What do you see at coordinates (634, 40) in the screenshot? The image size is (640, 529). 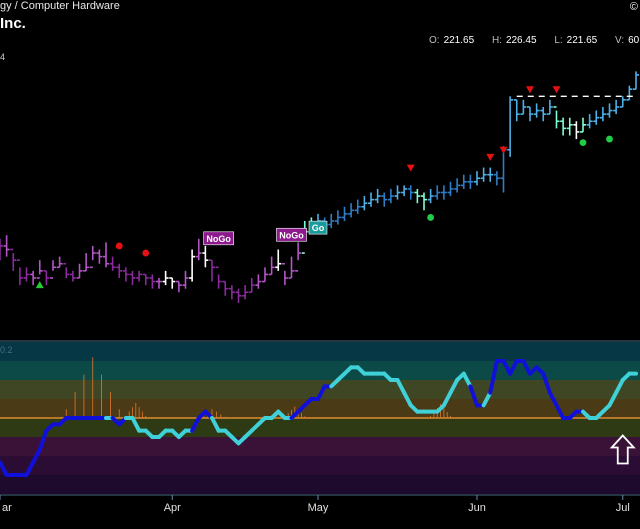 I see `volume-value: 60.080m` at bounding box center [634, 40].